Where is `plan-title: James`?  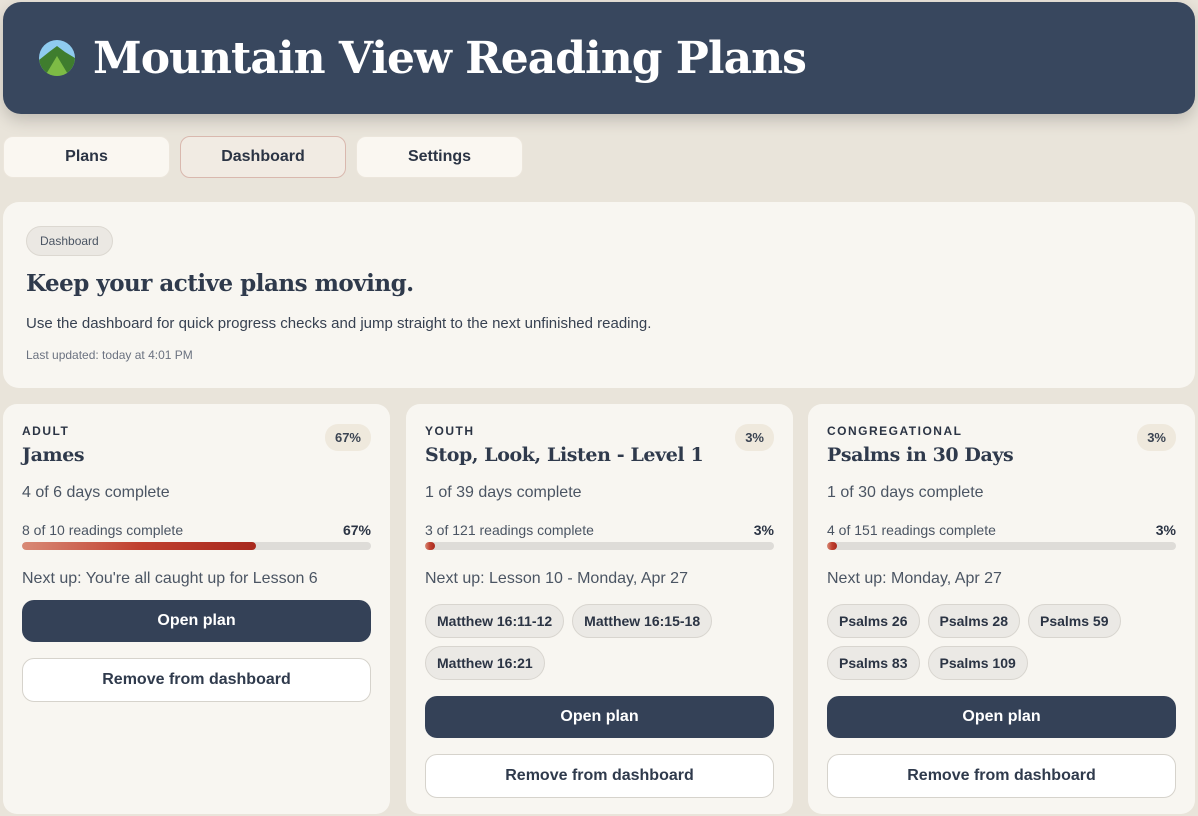 plan-title: James is located at coordinates (53, 455).